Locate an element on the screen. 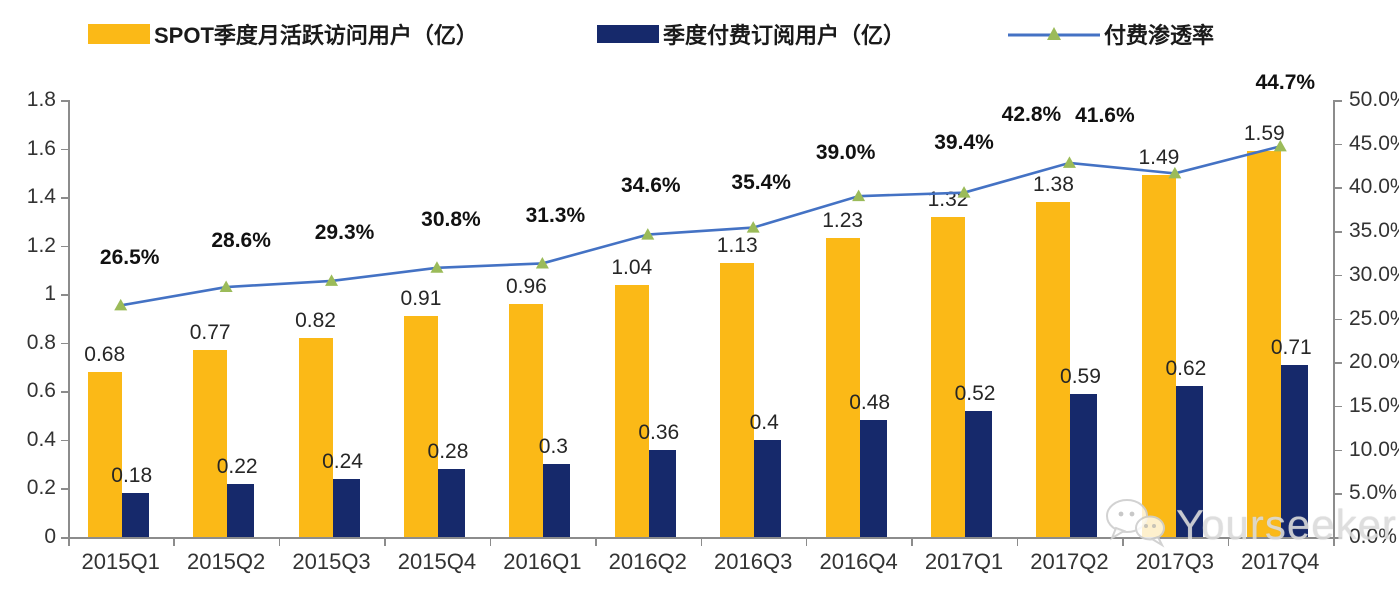 The width and height of the screenshot is (1399, 596). penetration-value-label: 29.3% is located at coordinates (344, 232).